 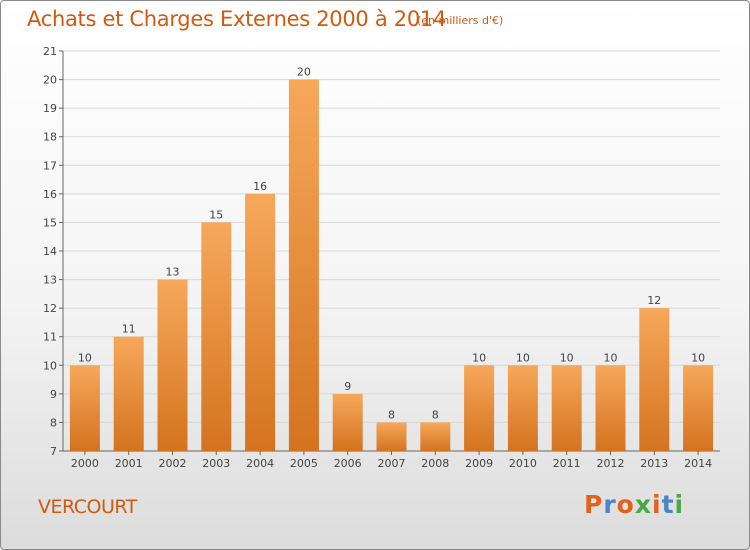 What do you see at coordinates (50, 51) in the screenshot?
I see `y-tick-label: 21` at bounding box center [50, 51].